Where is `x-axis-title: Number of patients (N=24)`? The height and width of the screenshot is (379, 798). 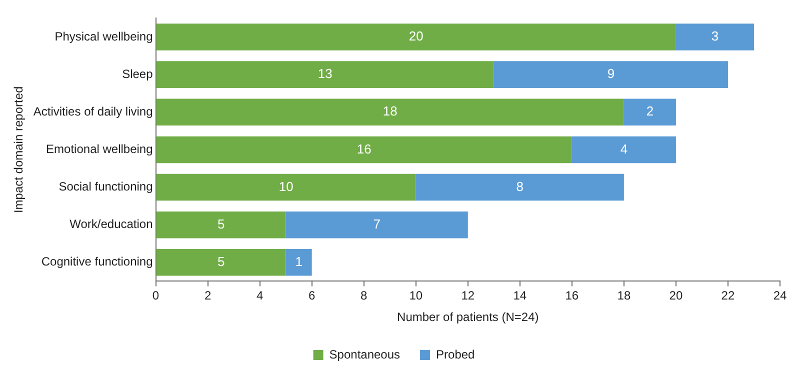 x-axis-title: Number of patients (N=24) is located at coordinates (468, 317).